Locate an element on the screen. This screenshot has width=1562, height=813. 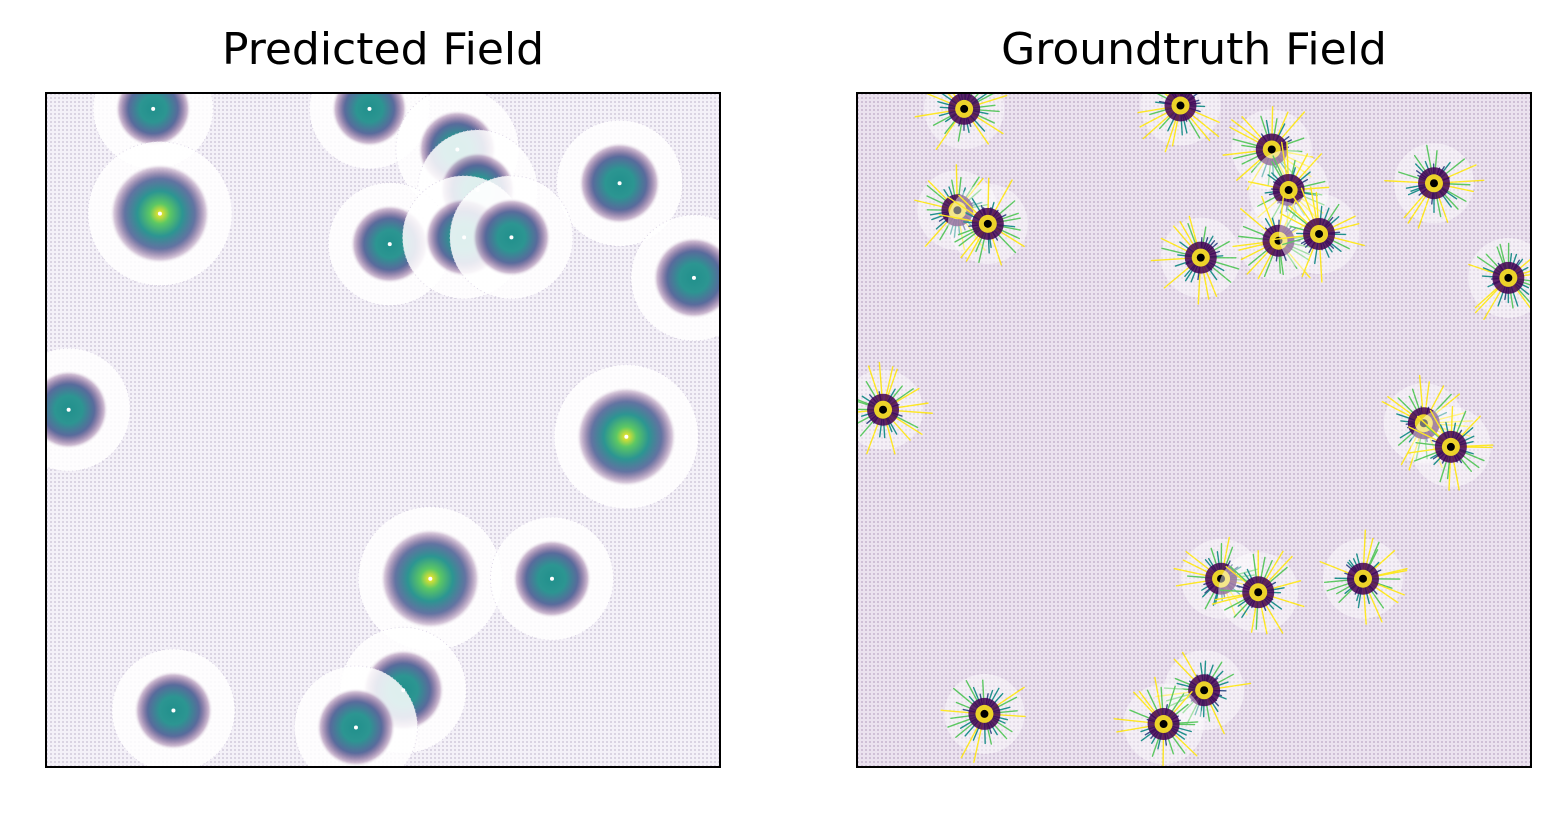
groundtruth-field-title: Groundtruth Field is located at coordinates (1194, 49).